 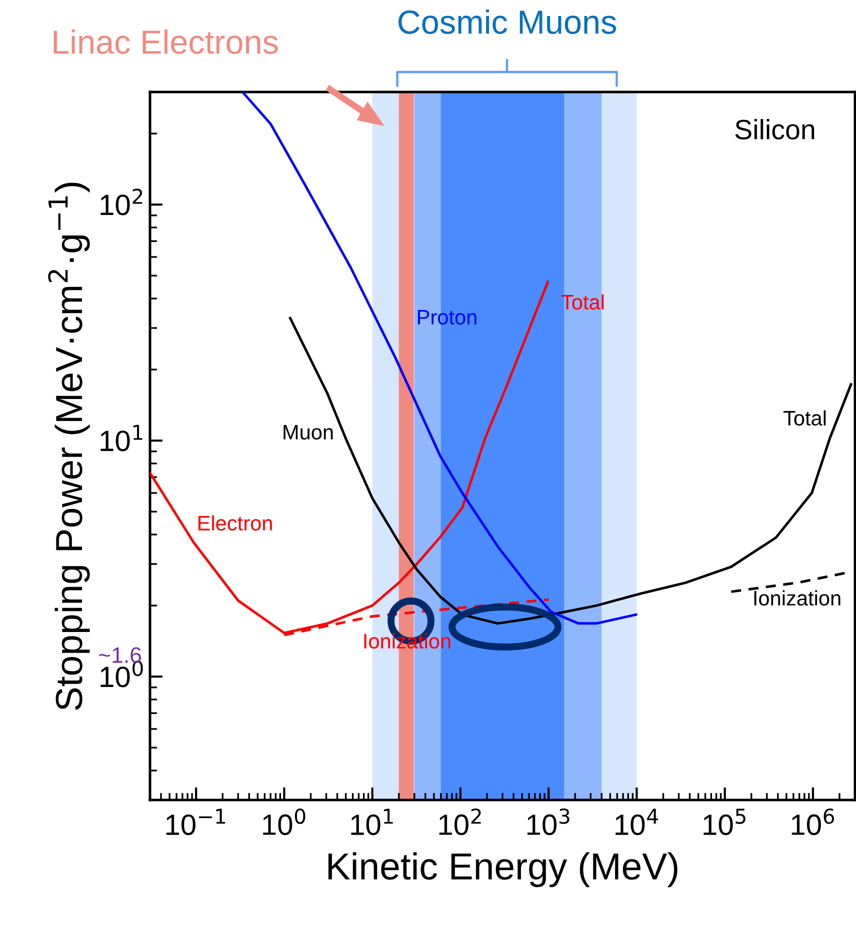 I want to click on x-tick-label: 10$^{−1}$, so click(x=196, y=822).